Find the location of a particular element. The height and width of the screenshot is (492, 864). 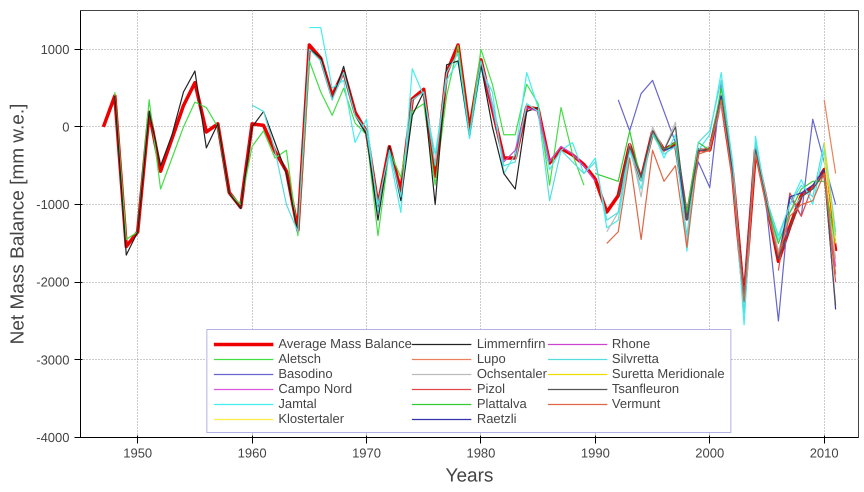

legend-label: Ochsentaler is located at coordinates (511, 373).